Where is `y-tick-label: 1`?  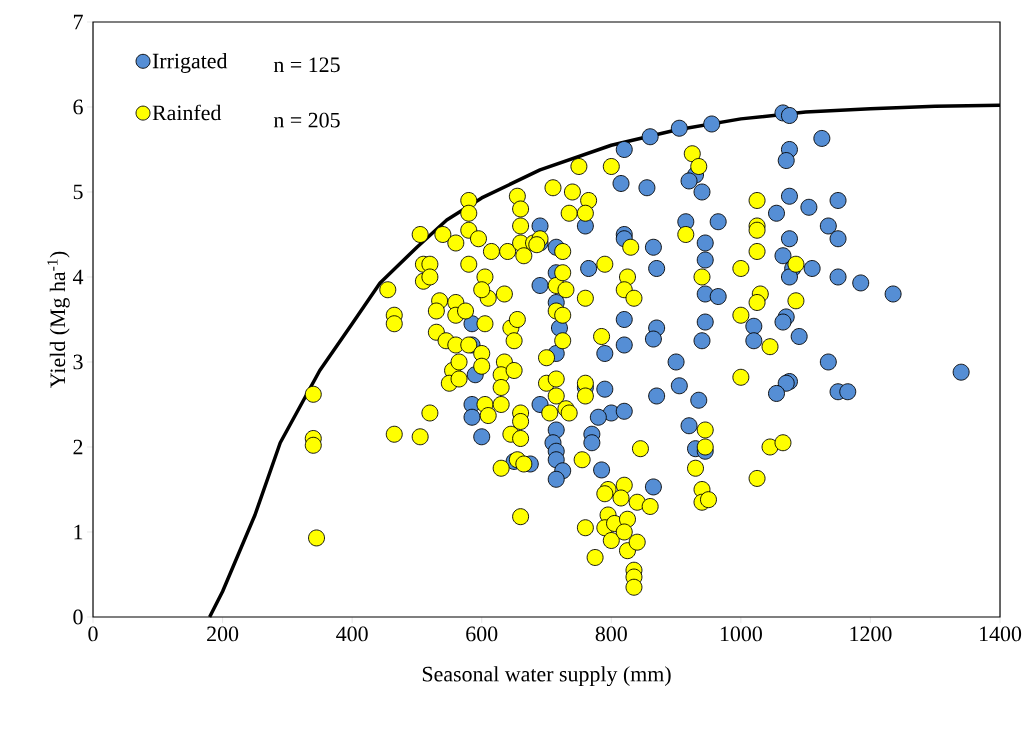 y-tick-label: 1 is located at coordinates (78, 532).